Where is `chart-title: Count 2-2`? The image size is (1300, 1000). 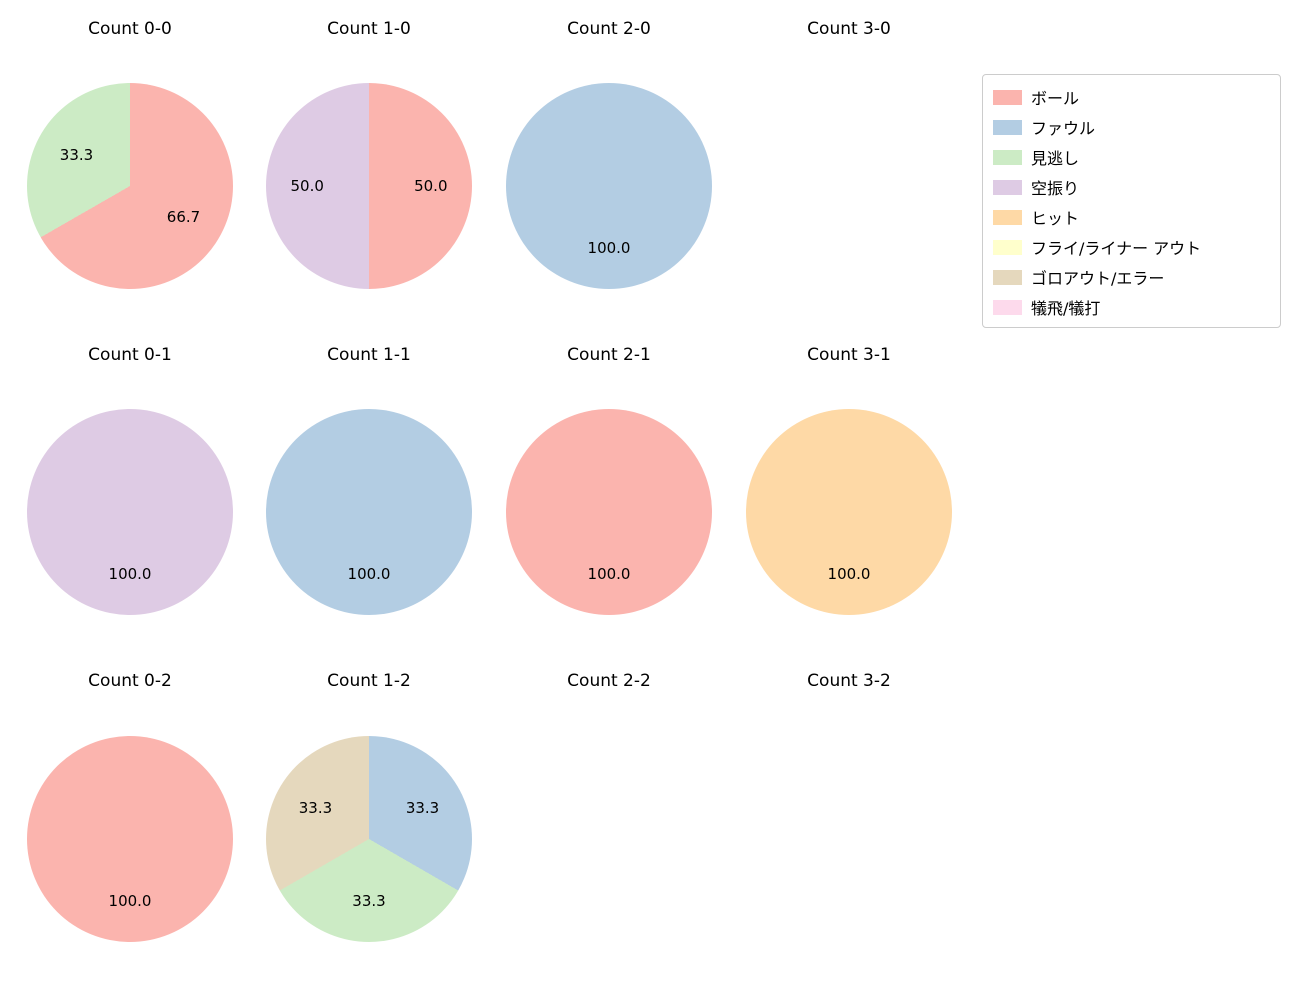
chart-title: Count 2-2 is located at coordinates (609, 681).